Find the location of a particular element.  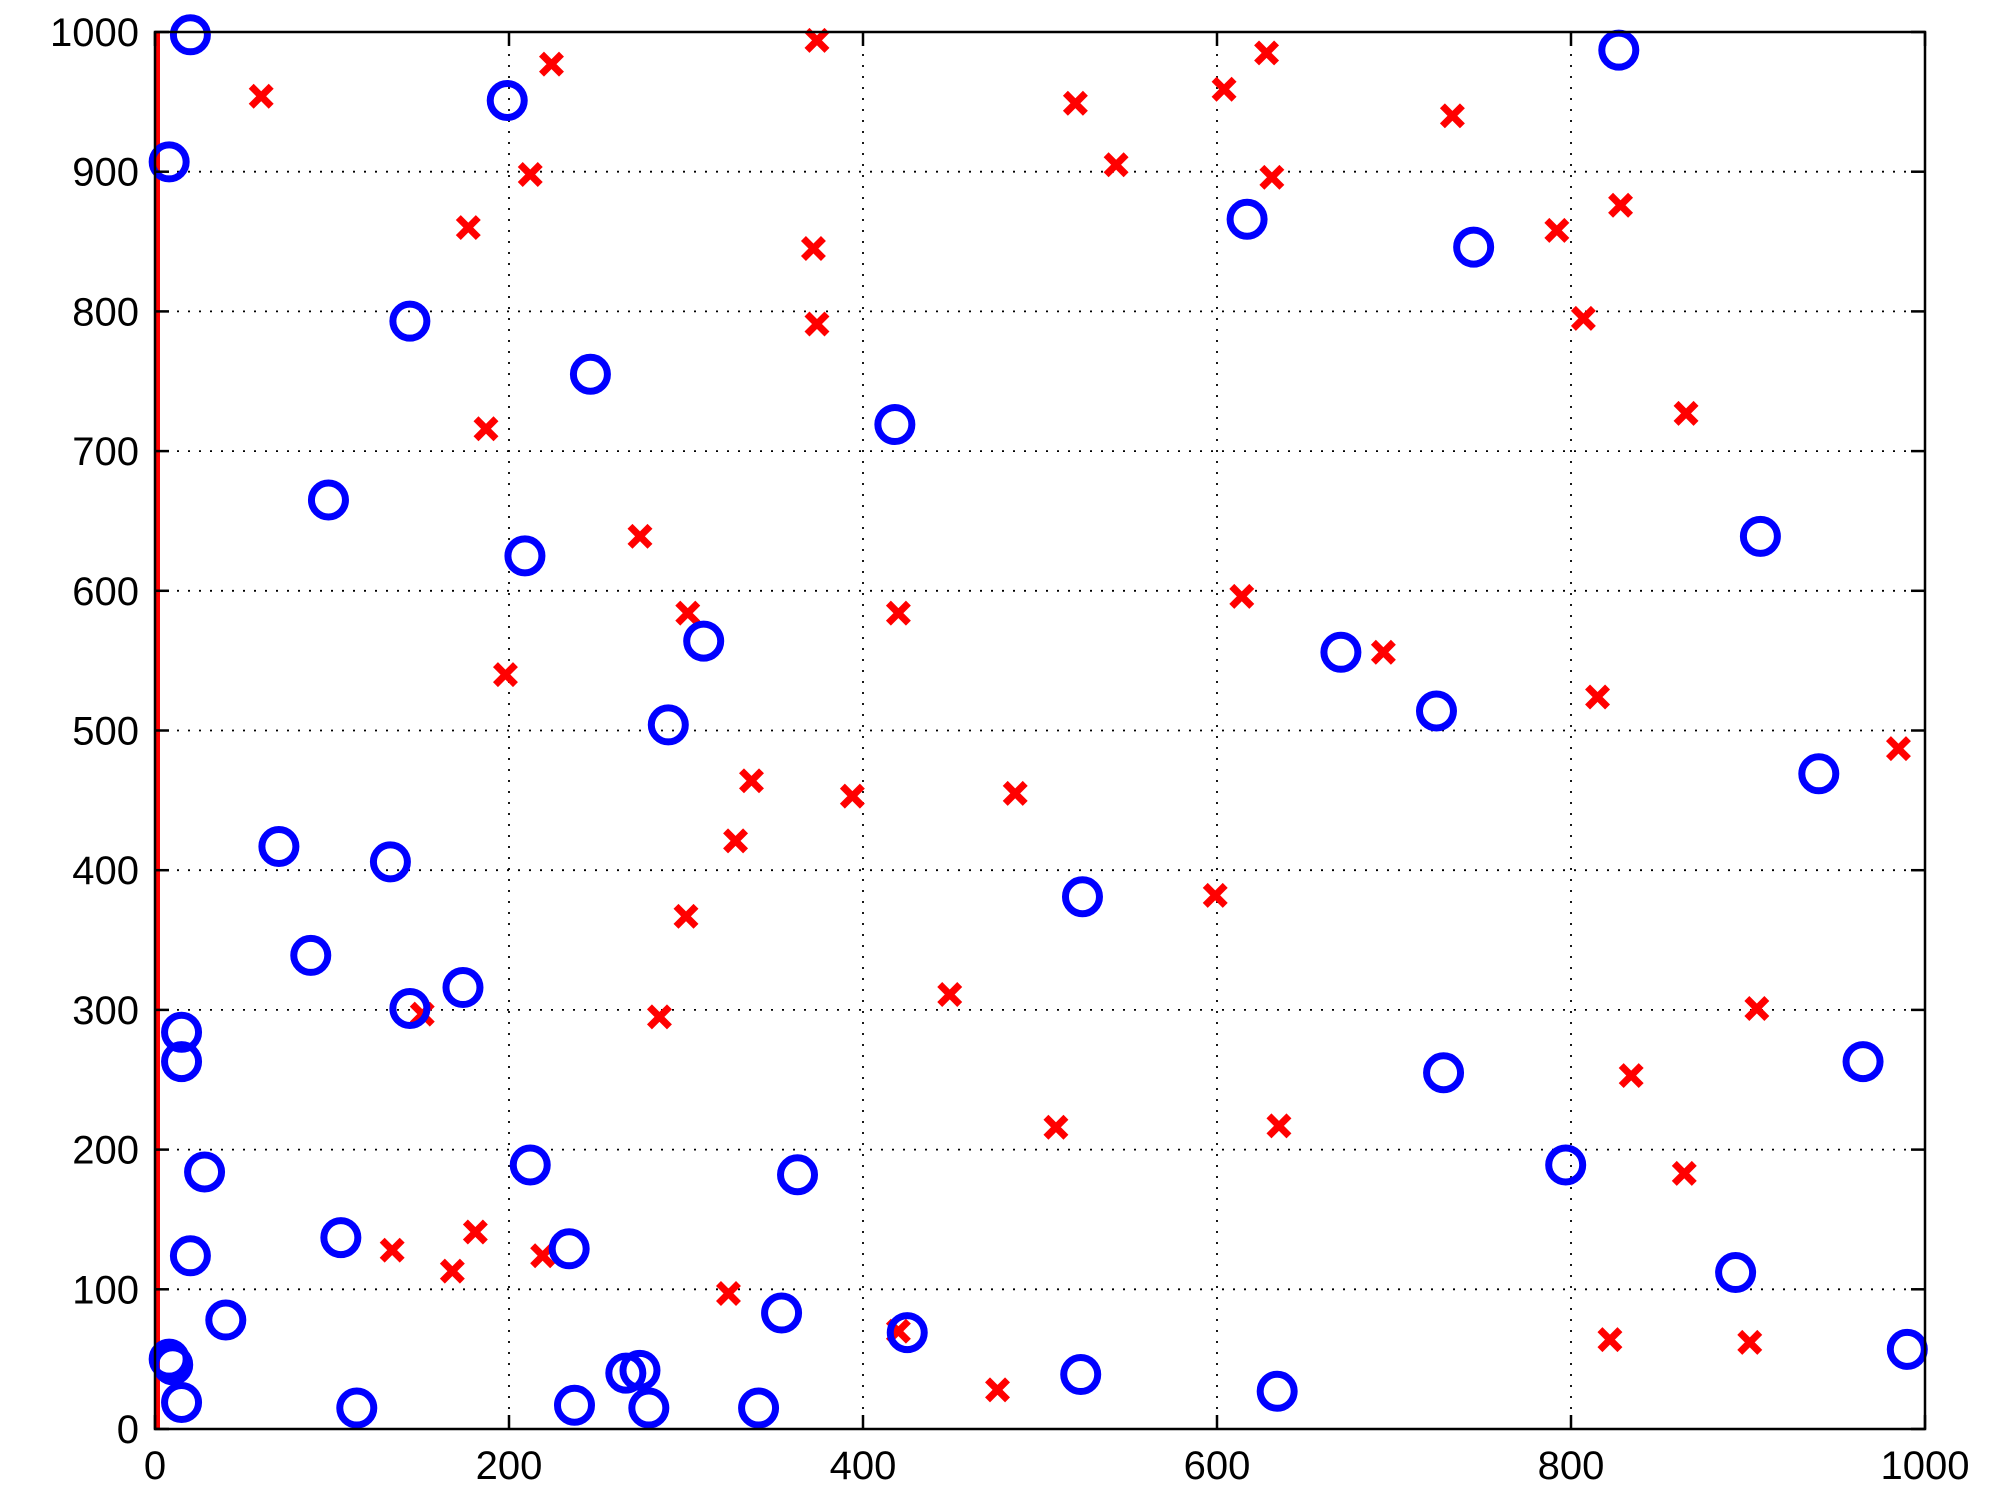

y-tick-label: 500 is located at coordinates (105, 732).